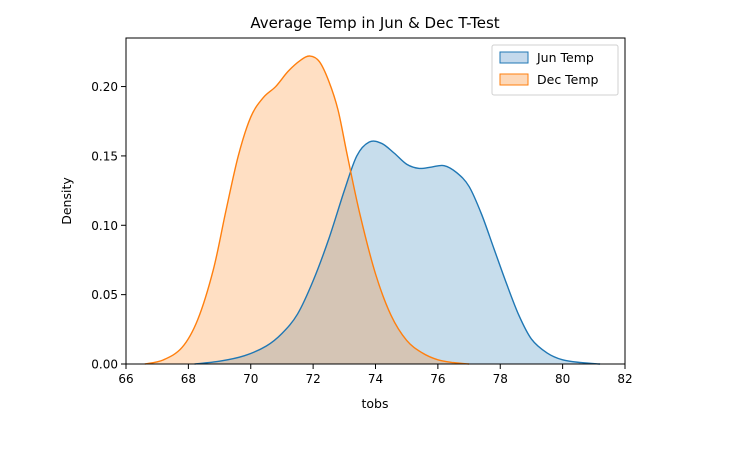 The image size is (737, 451). What do you see at coordinates (250, 379) in the screenshot?
I see `x-tick-label: 70` at bounding box center [250, 379].